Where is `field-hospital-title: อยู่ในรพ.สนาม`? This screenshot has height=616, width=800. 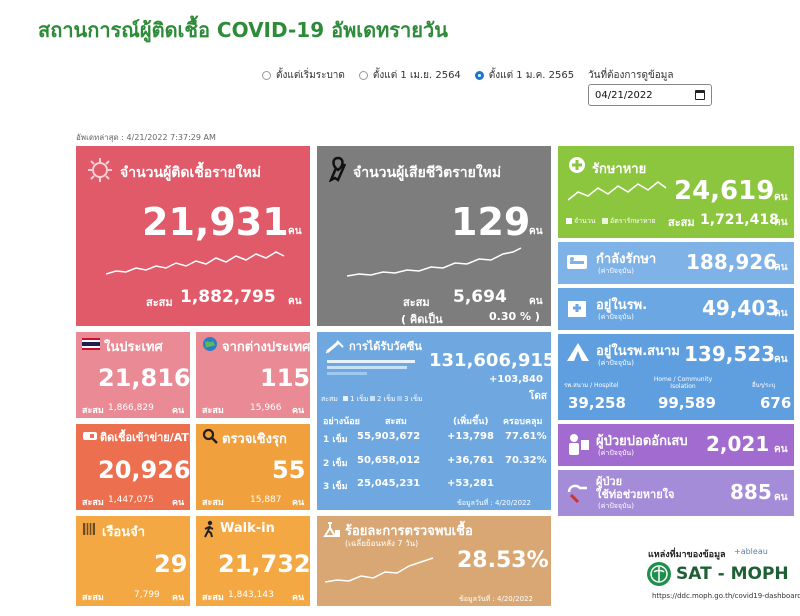 field-hospital-title: อยู่ในรพ.สนาม is located at coordinates (638, 351).